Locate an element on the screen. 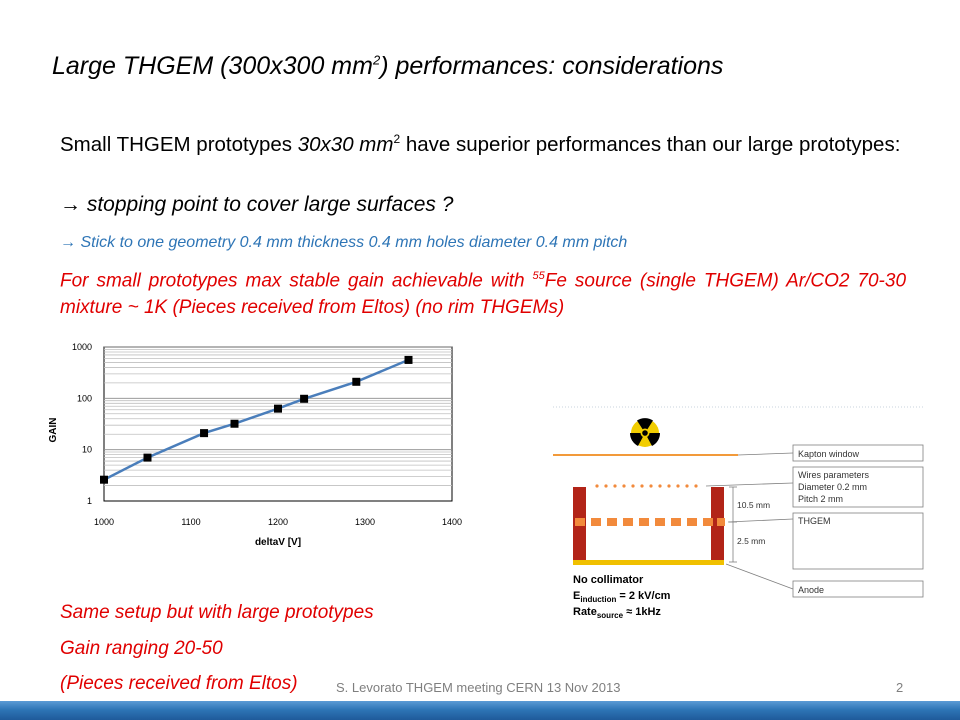  x-tick-label: 1200 is located at coordinates (278, 522).